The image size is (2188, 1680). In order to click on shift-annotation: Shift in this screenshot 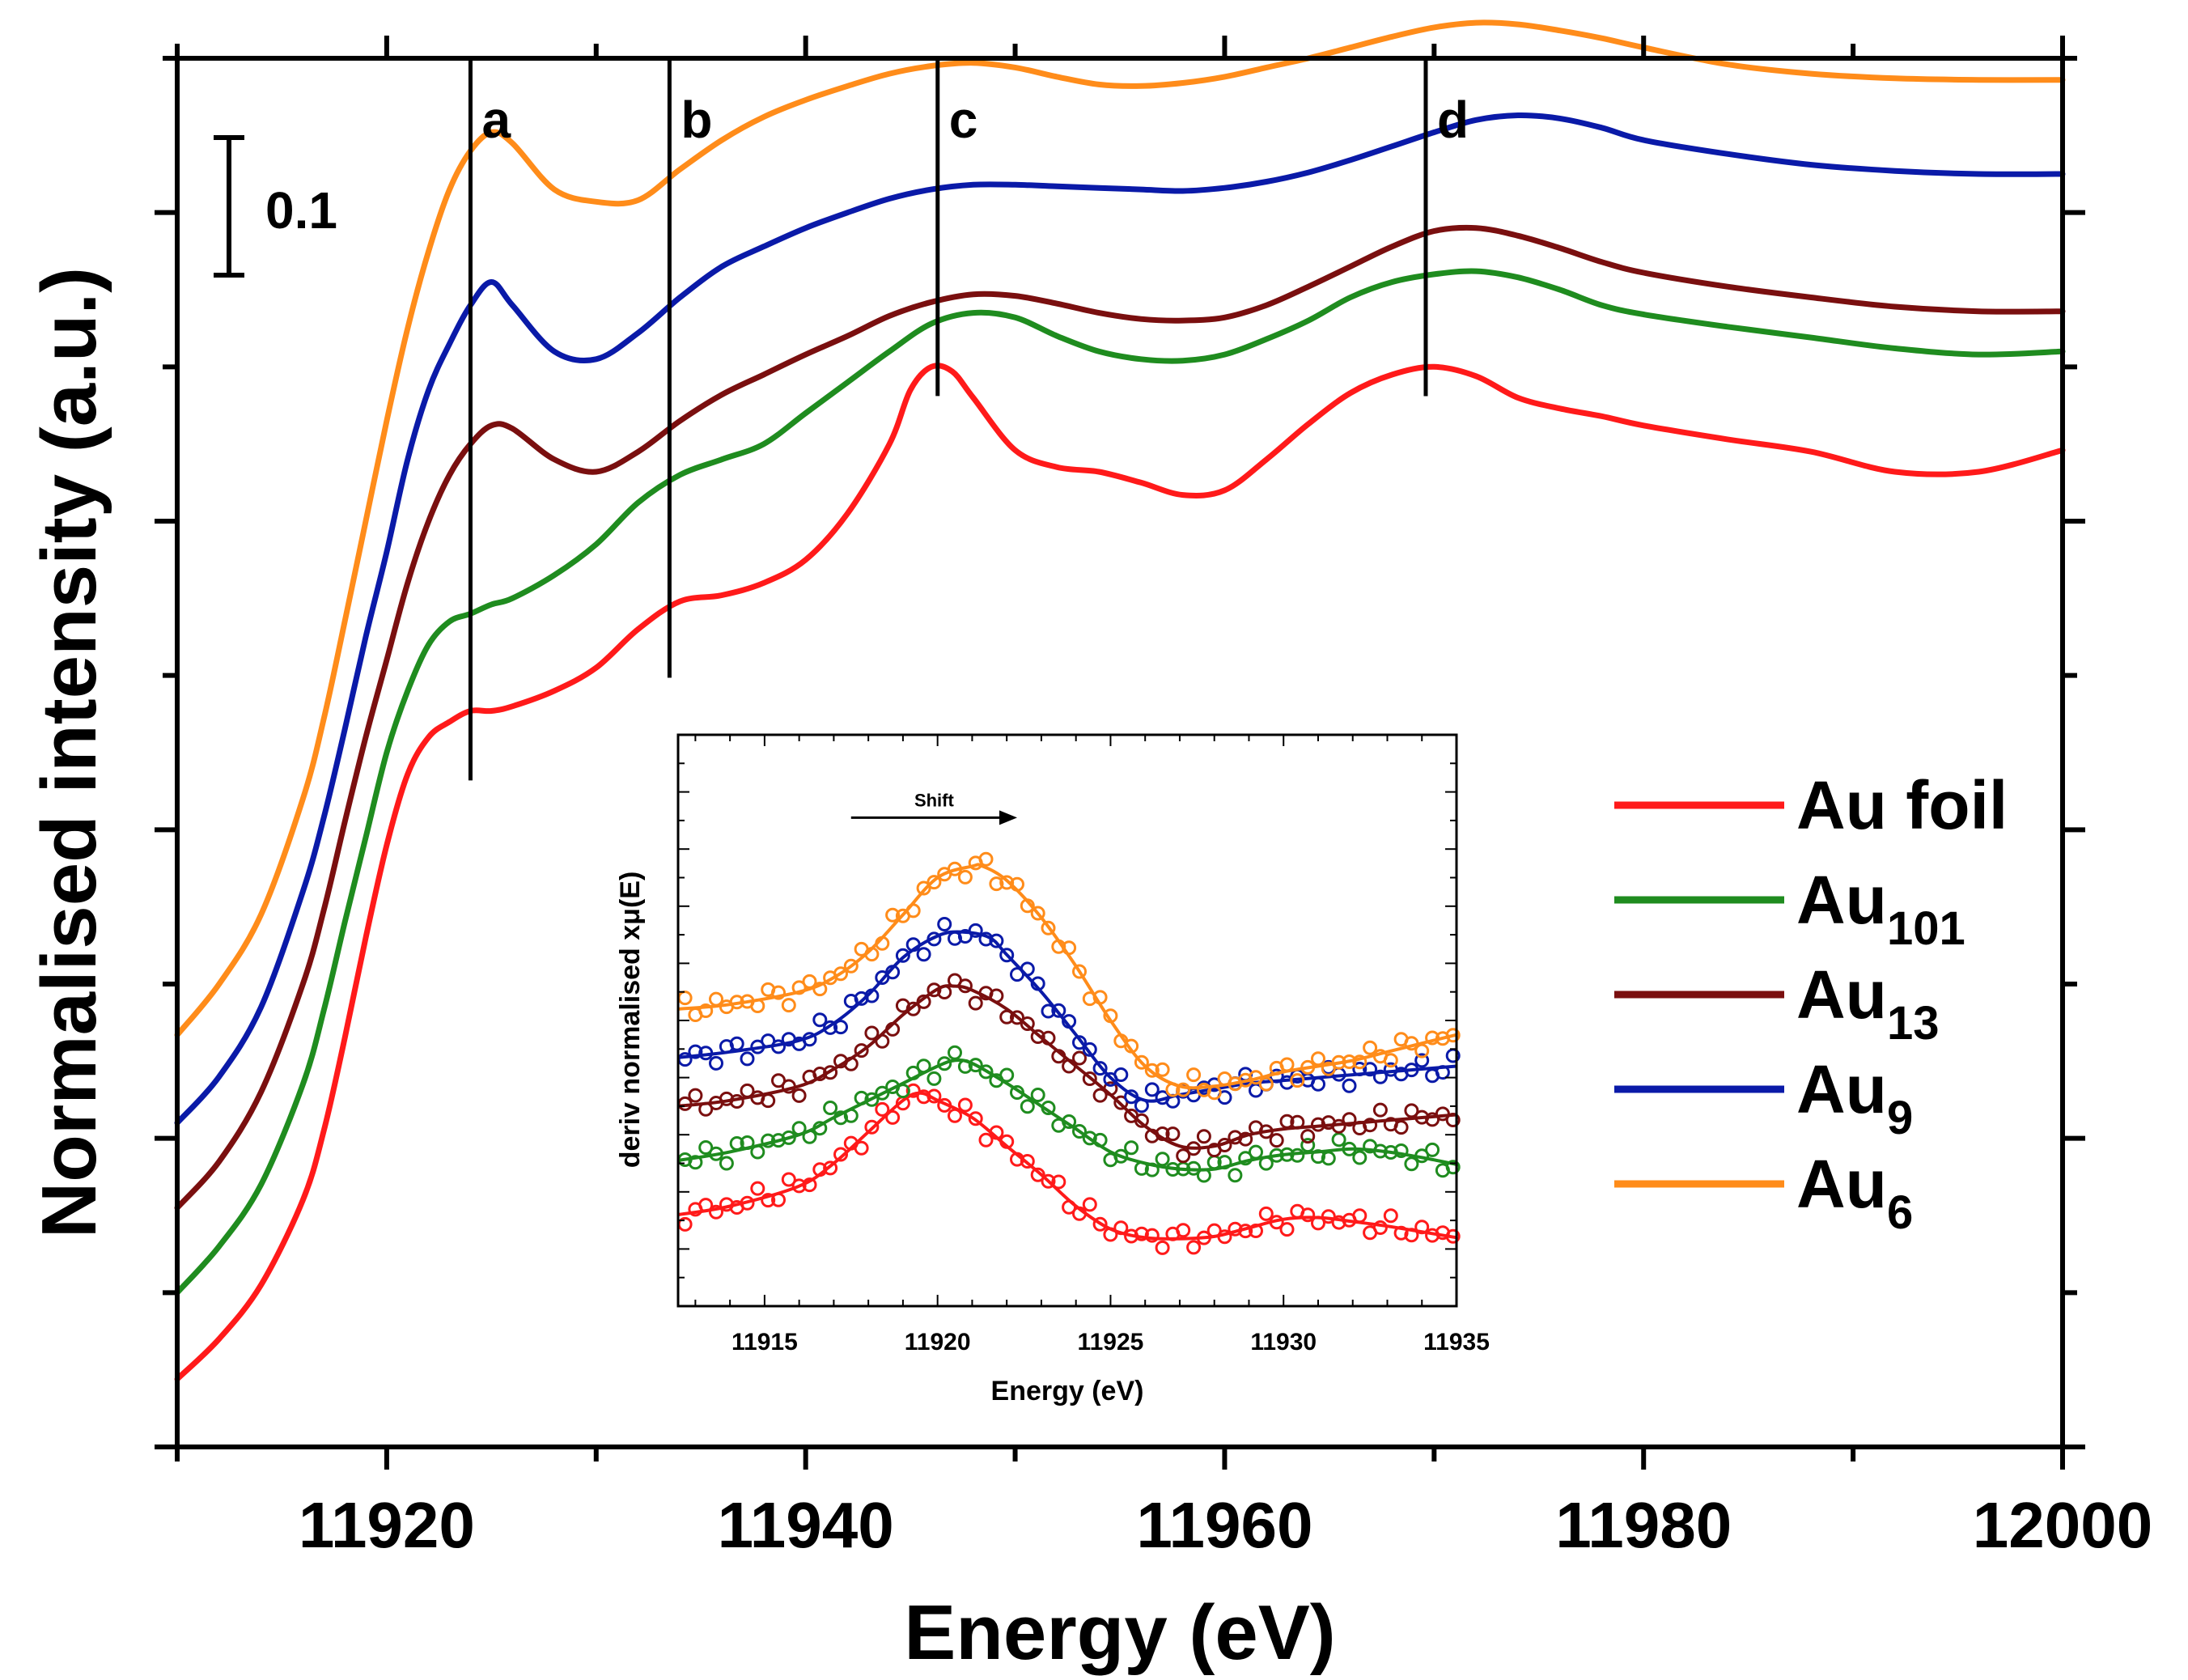, I will do `click(934, 808)`.